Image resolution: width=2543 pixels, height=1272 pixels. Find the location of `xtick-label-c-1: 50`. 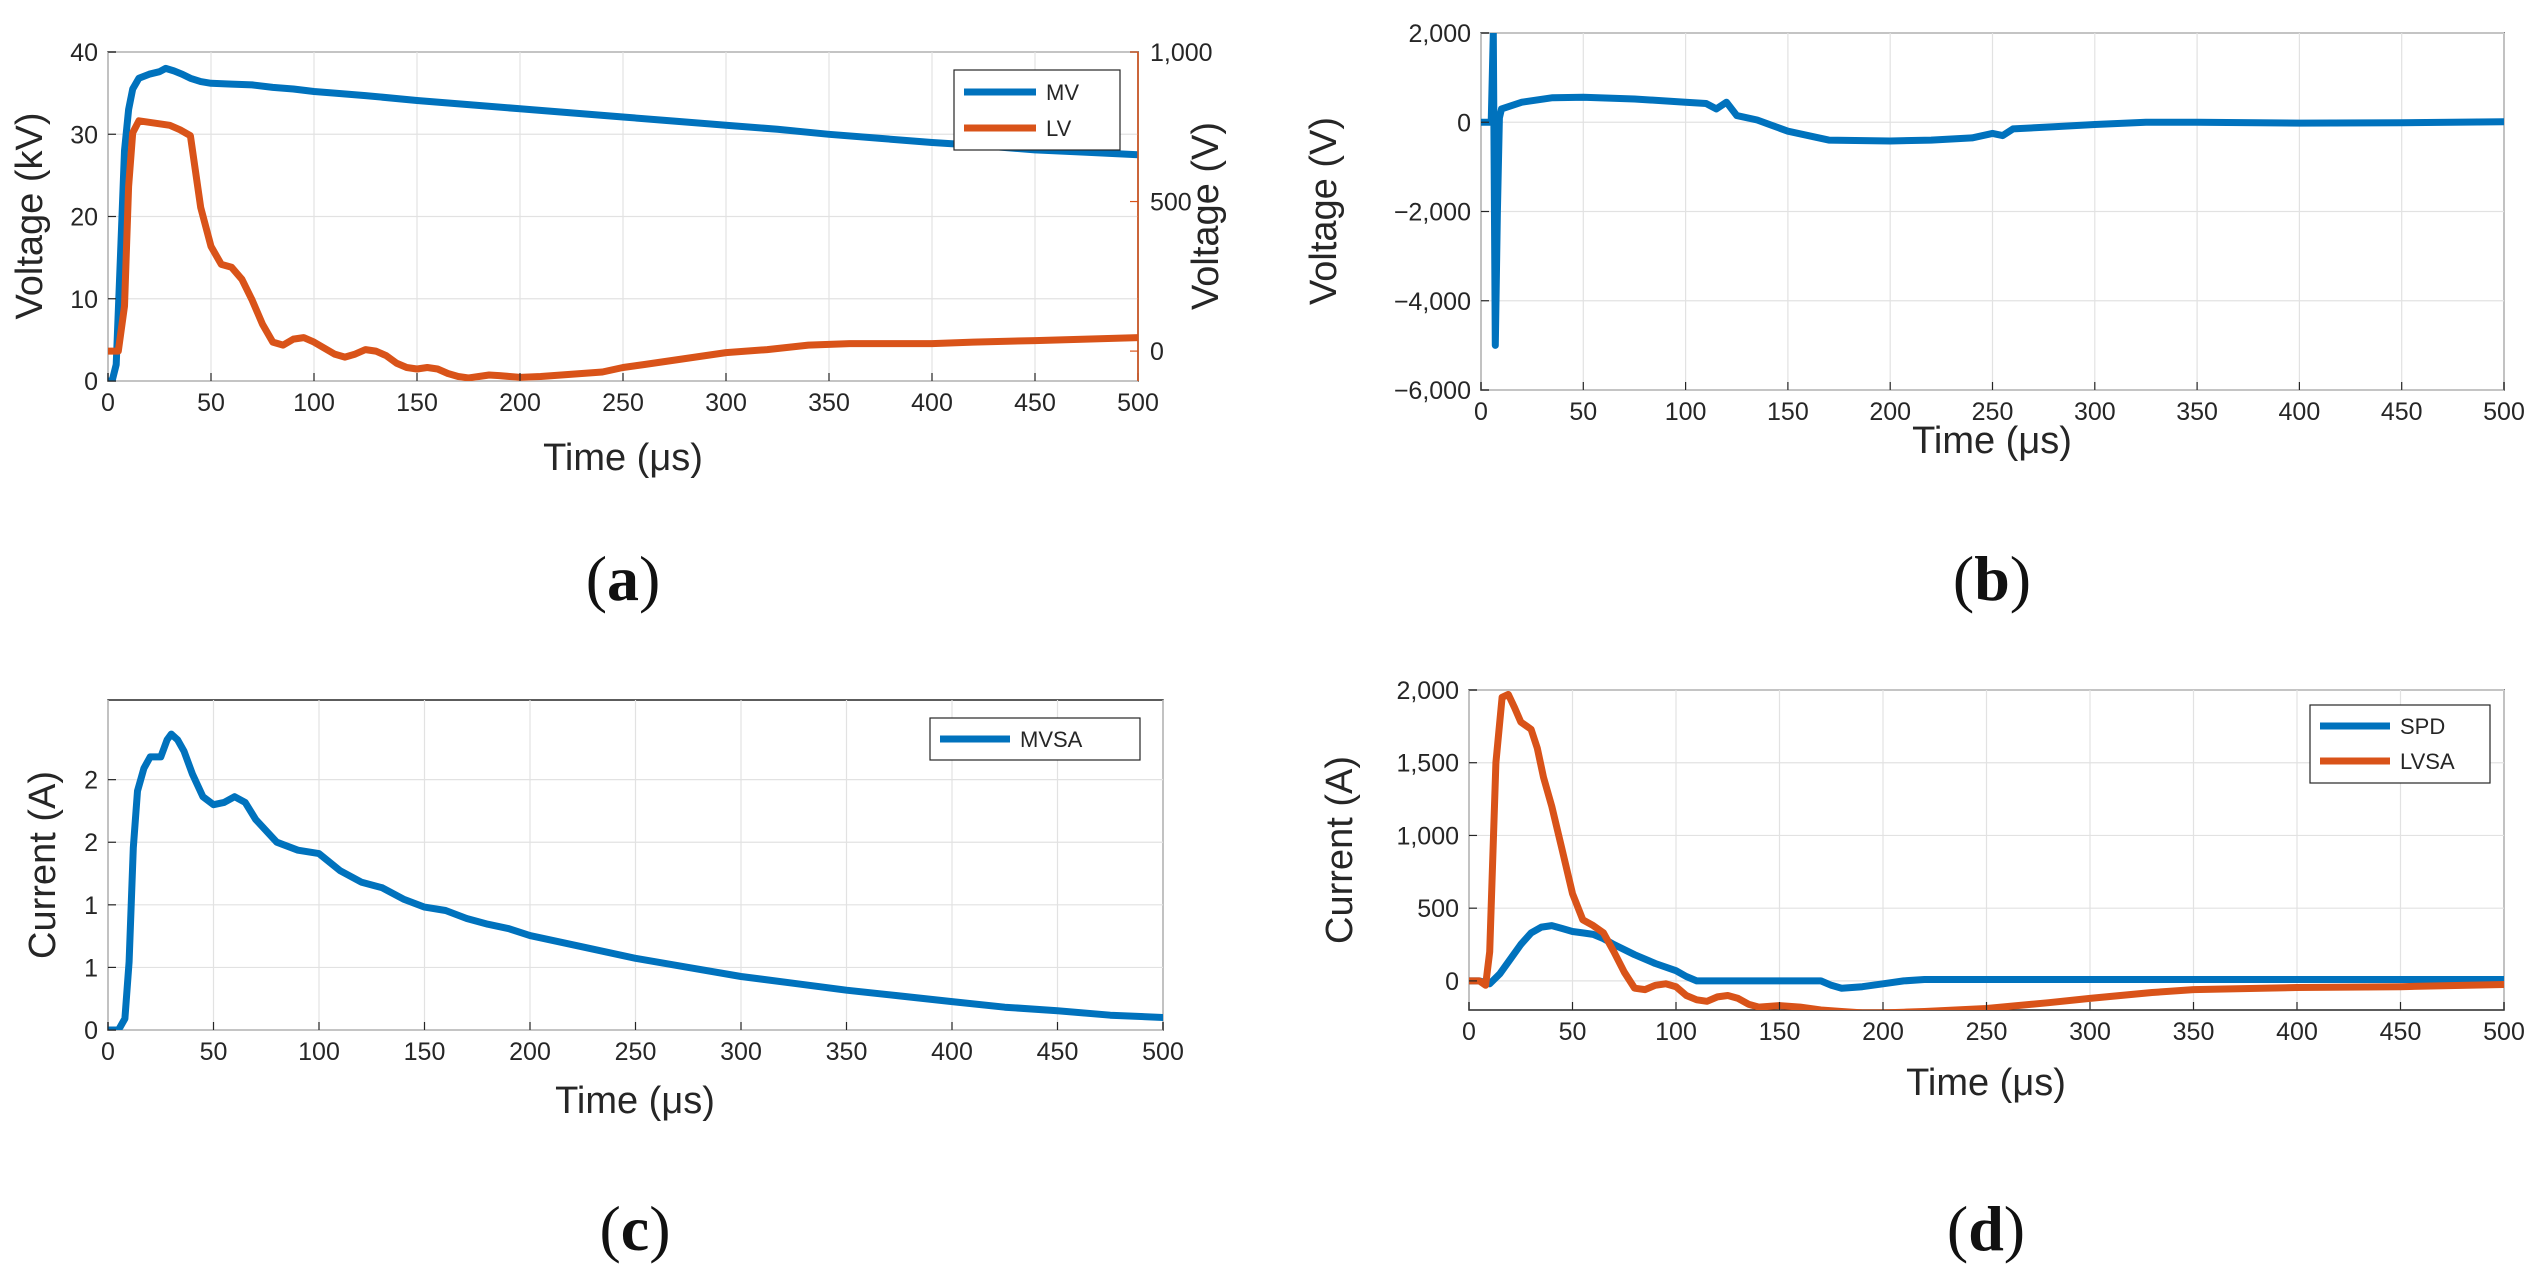

xtick-label-c-1: 50 is located at coordinates (214, 1052).